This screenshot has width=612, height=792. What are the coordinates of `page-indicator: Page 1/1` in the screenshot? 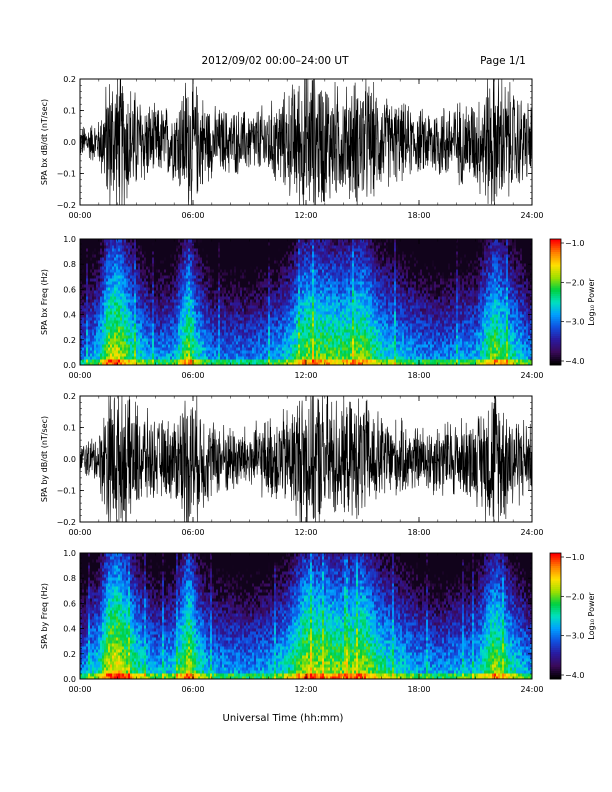 It's located at (503, 61).